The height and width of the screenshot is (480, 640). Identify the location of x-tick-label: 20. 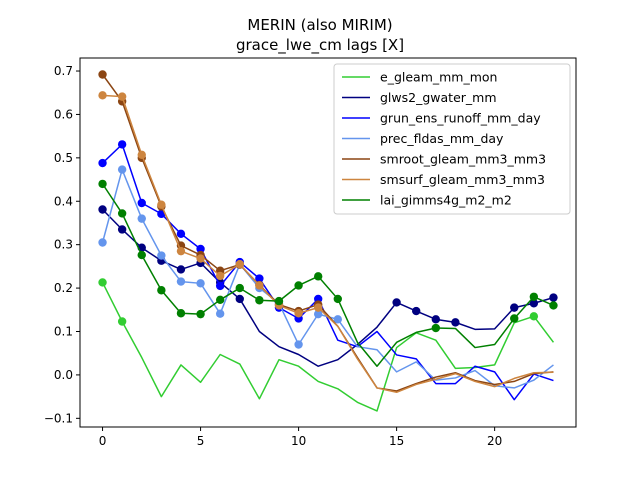
(494, 441).